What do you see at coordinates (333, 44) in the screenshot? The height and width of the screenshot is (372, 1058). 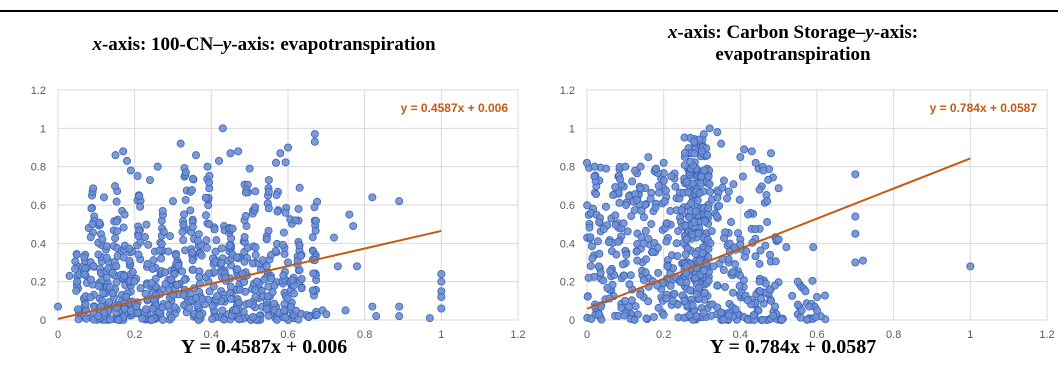 I see `title-part2: -axis: evapotranspiration` at bounding box center [333, 44].